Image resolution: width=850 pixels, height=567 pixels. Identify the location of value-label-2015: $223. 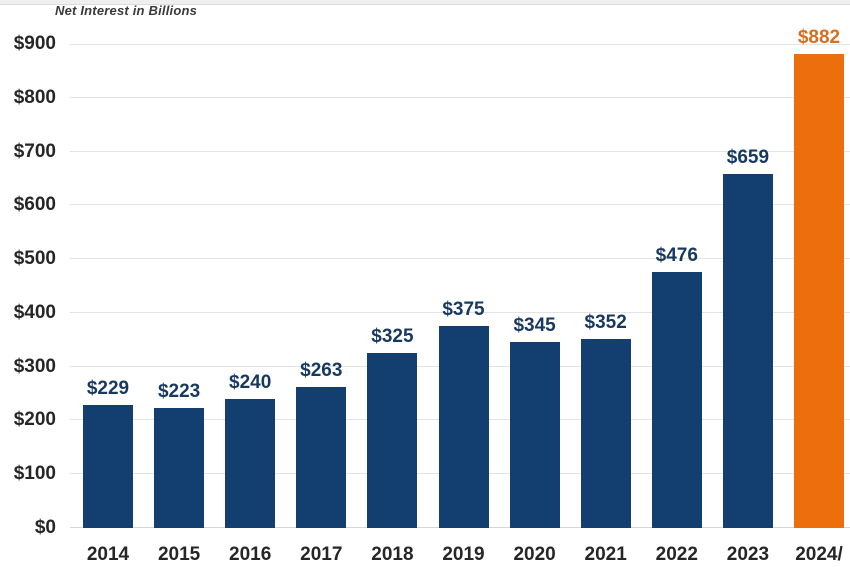
(179, 392).